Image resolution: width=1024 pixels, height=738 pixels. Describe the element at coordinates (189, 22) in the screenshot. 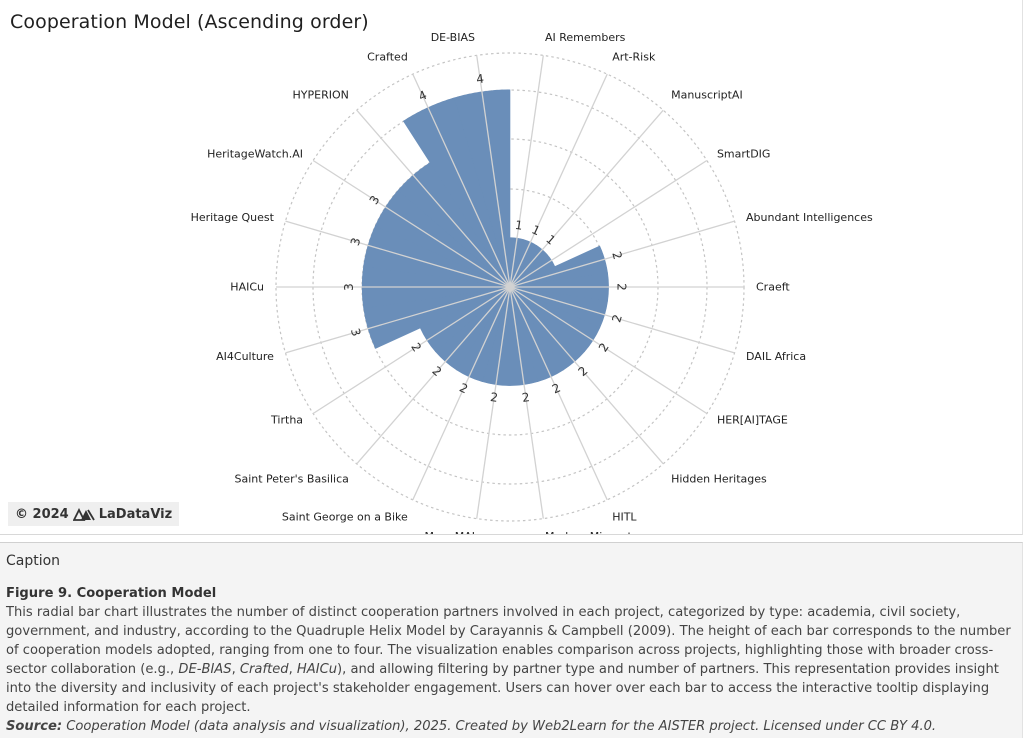

I see `chart-title: Cooperation Model (Ascending order)` at that location.